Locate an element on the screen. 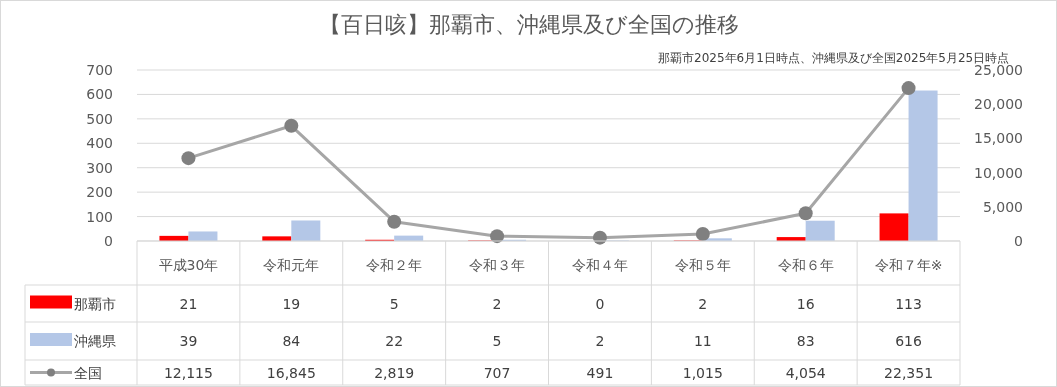  x-tick-label: 令和２年 is located at coordinates (394, 265).